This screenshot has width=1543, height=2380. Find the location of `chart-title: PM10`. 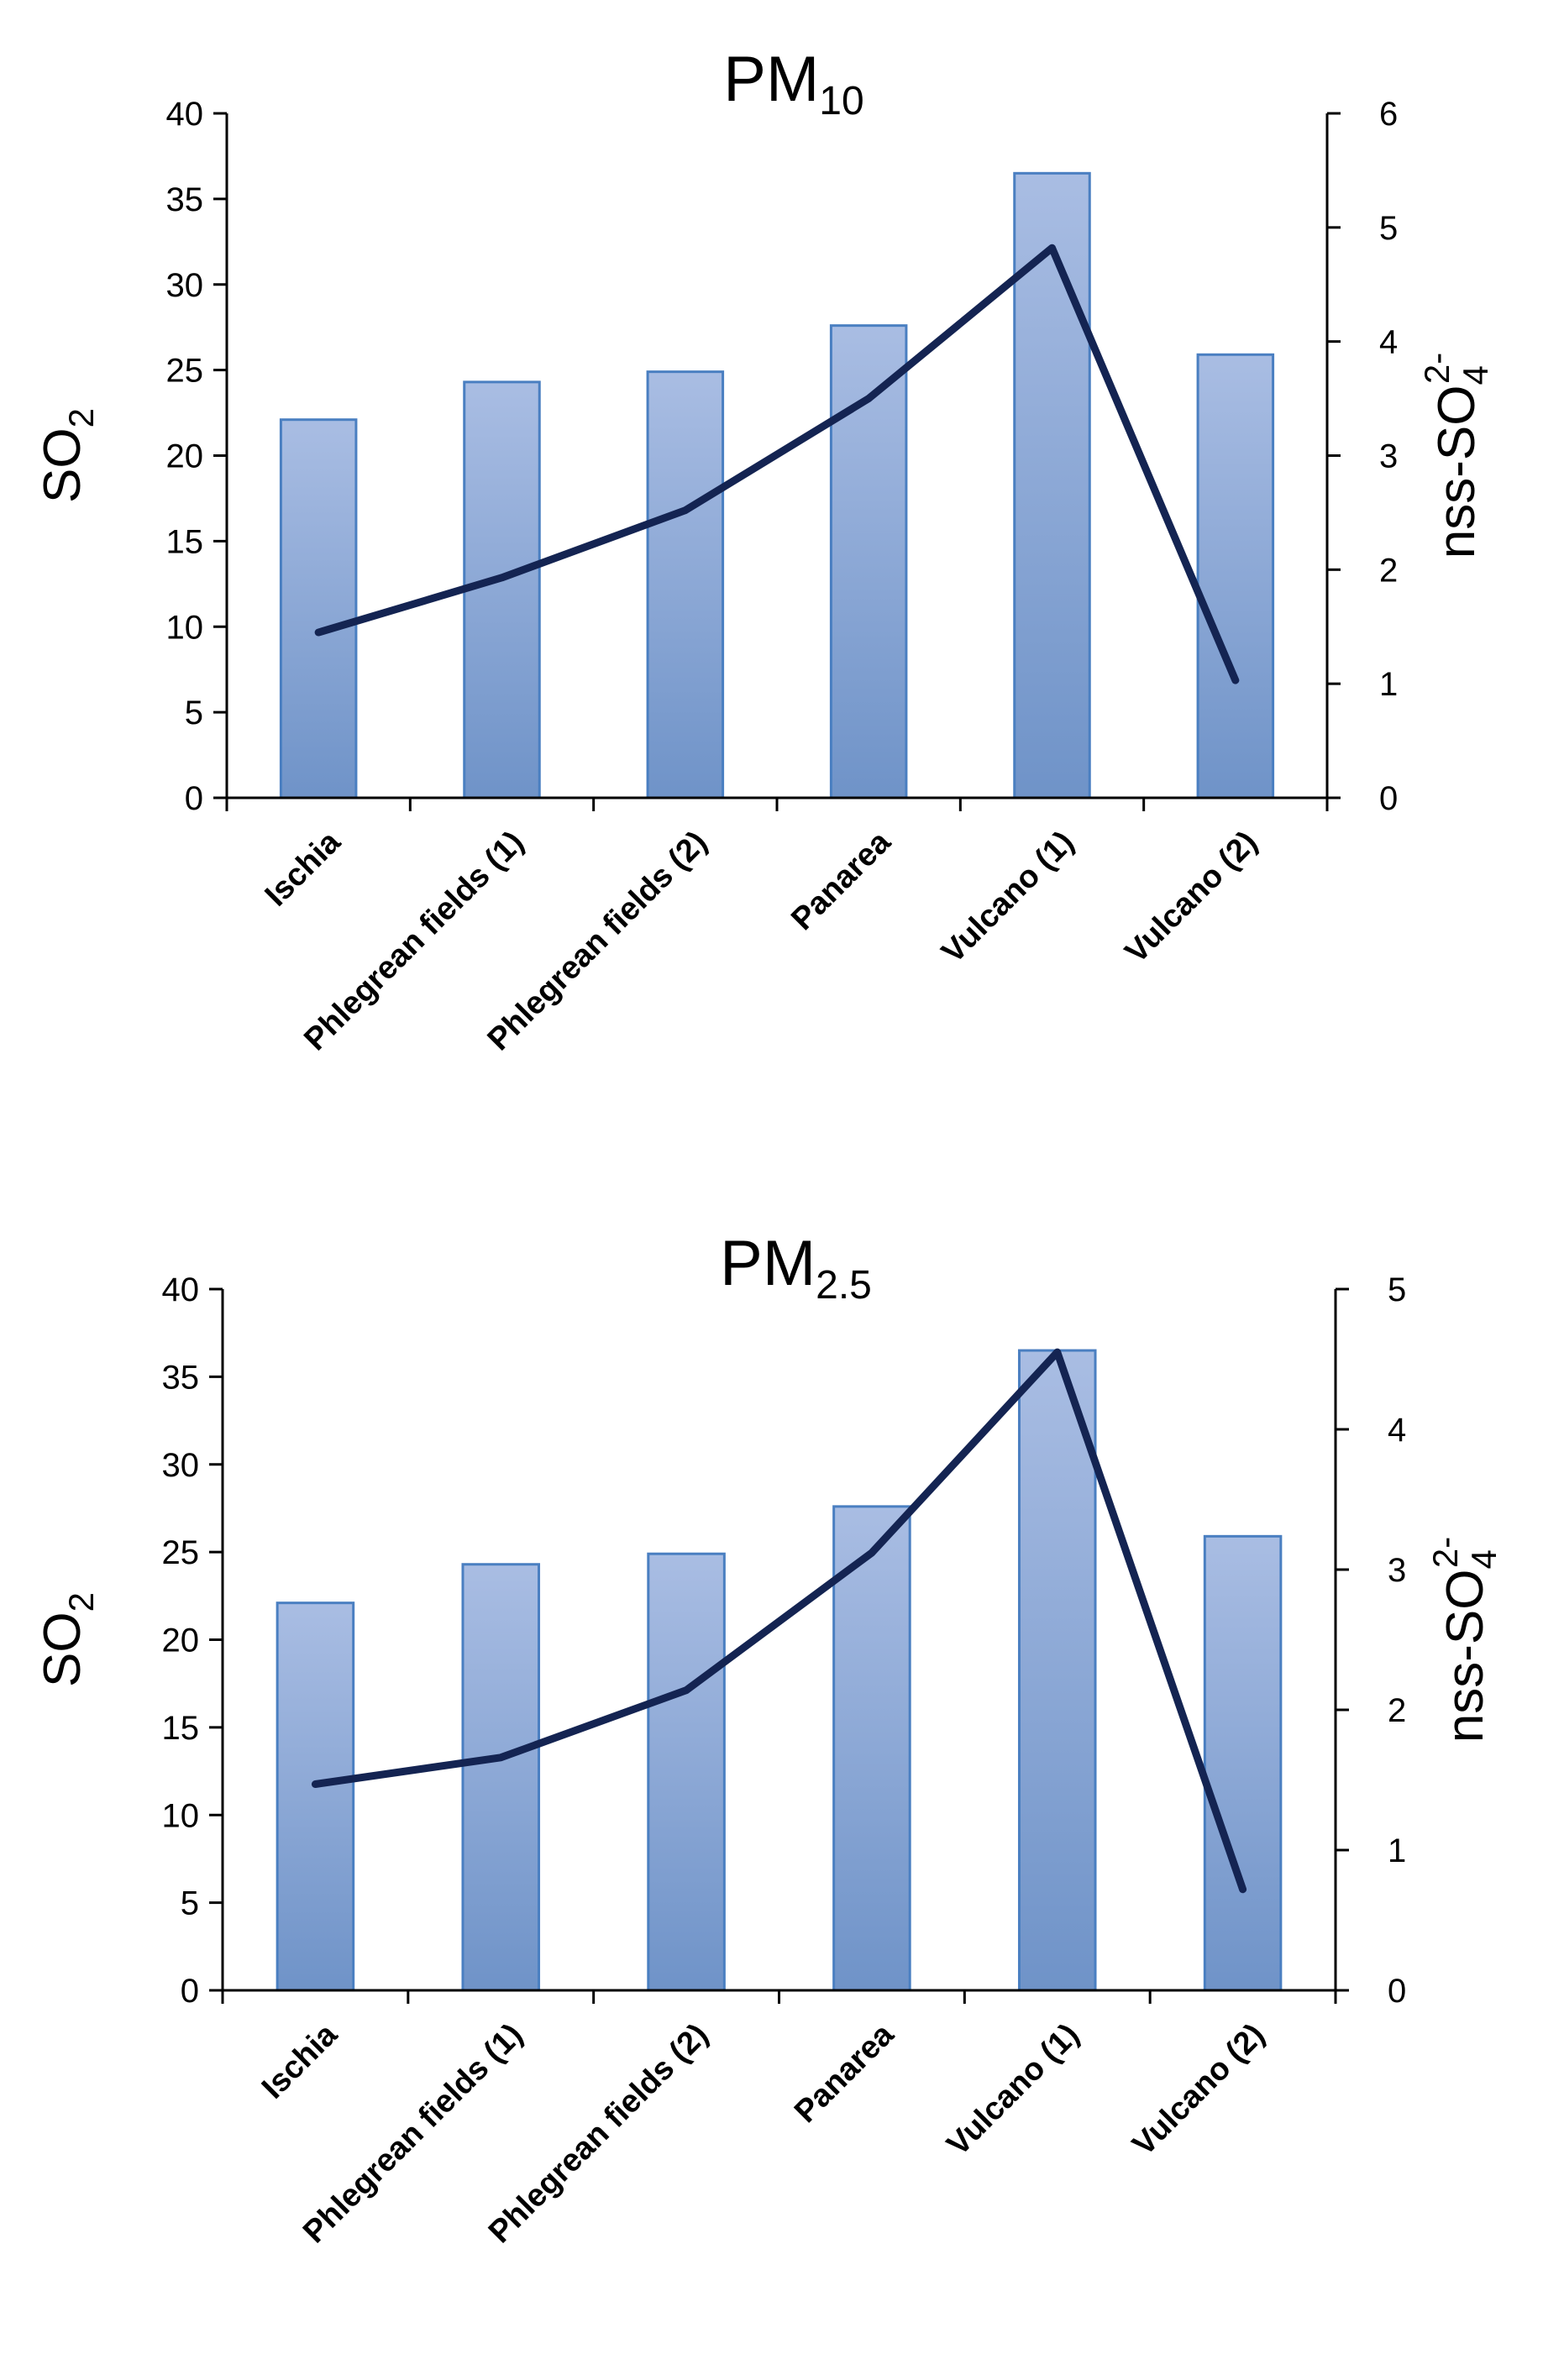

chart-title: PM10 is located at coordinates (793, 83).